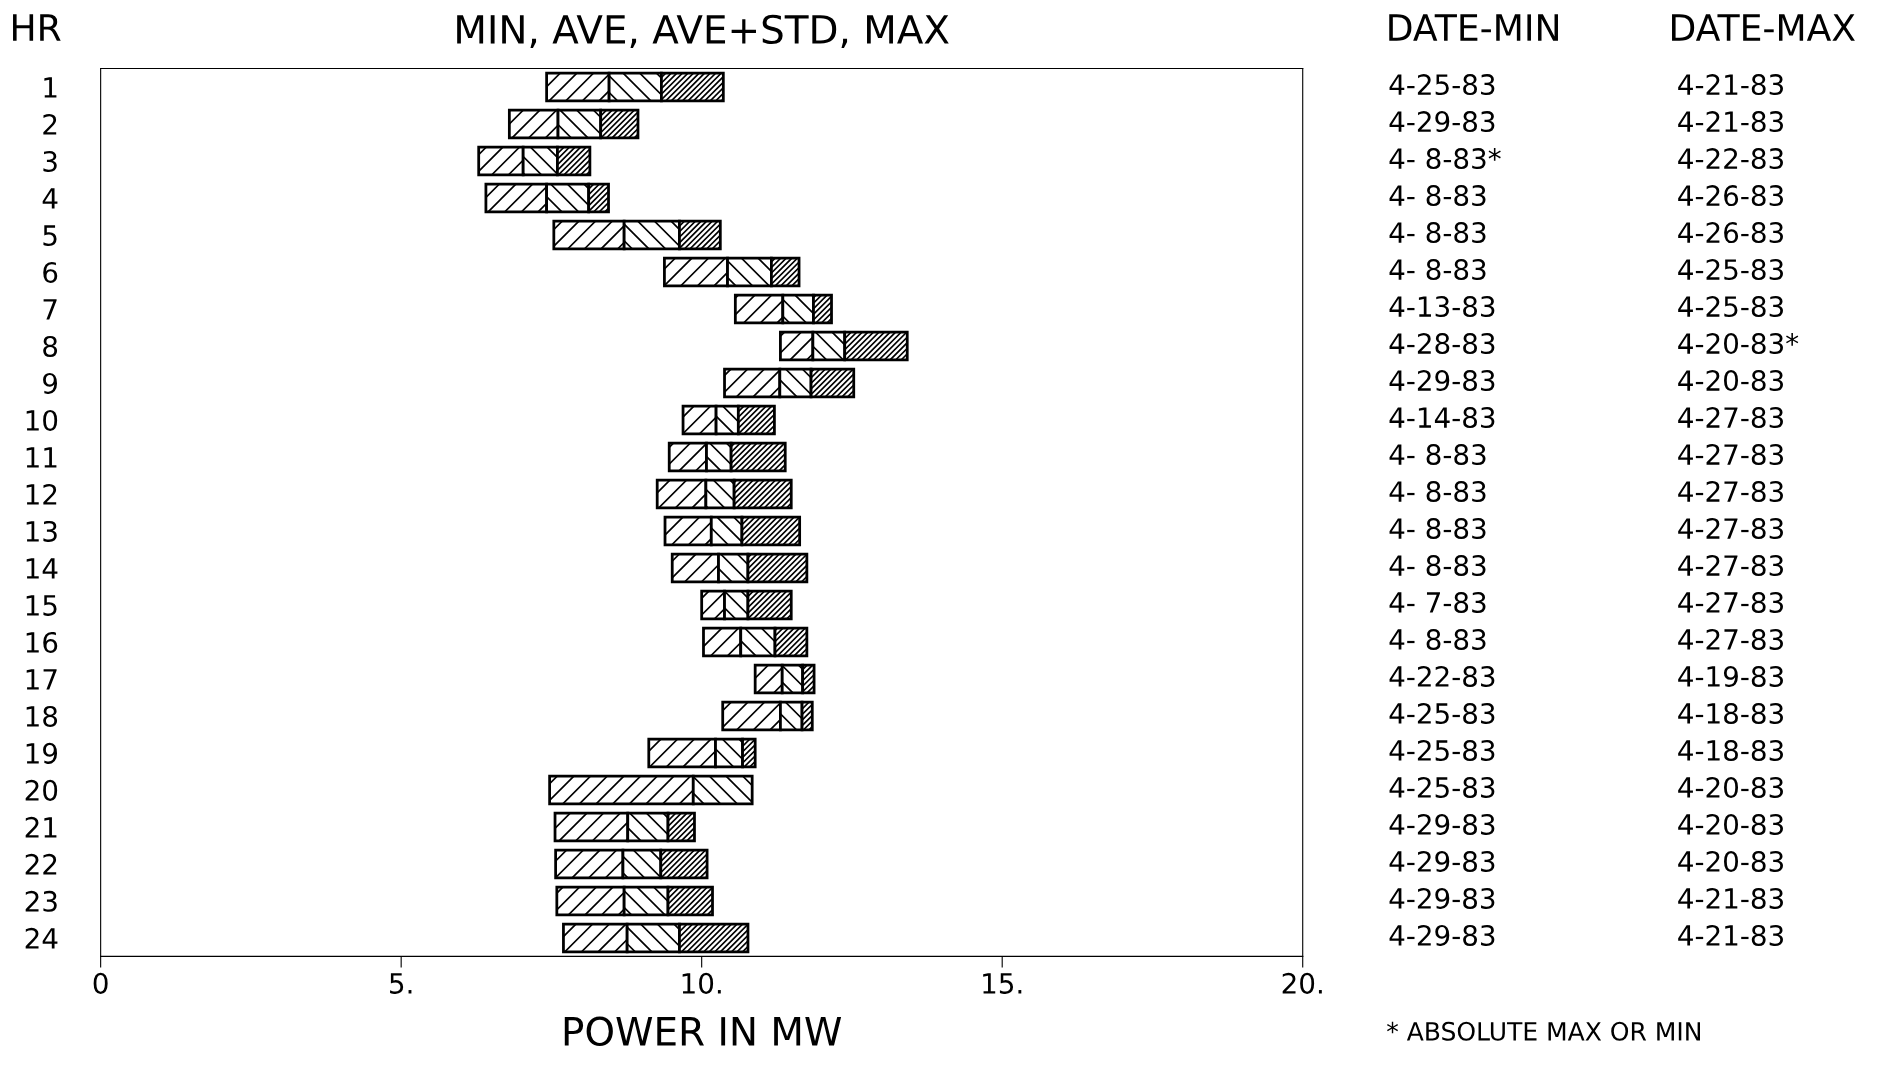  What do you see at coordinates (41, 864) in the screenshot?
I see `y-tick-label: 22` at bounding box center [41, 864].